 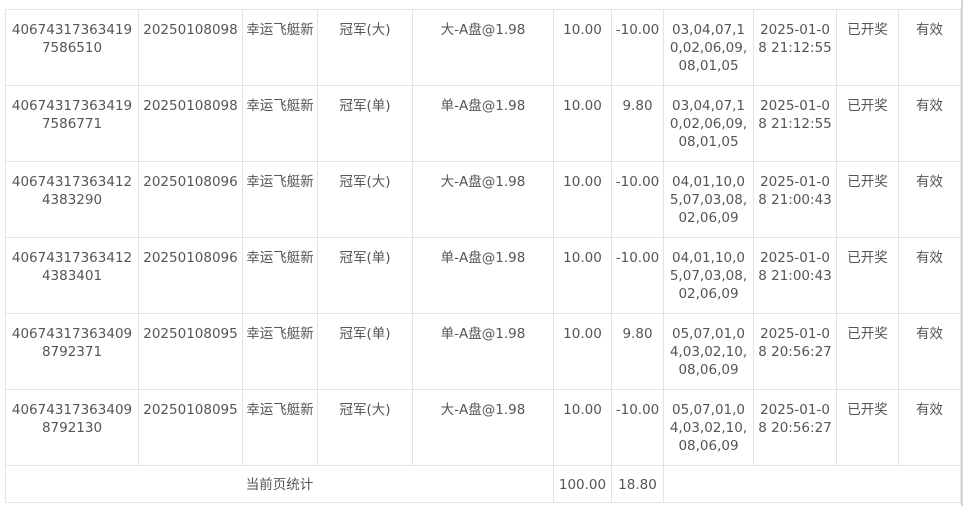 What do you see at coordinates (72, 199) in the screenshot?
I see `cell-order: 406743173634124383290` at bounding box center [72, 199].